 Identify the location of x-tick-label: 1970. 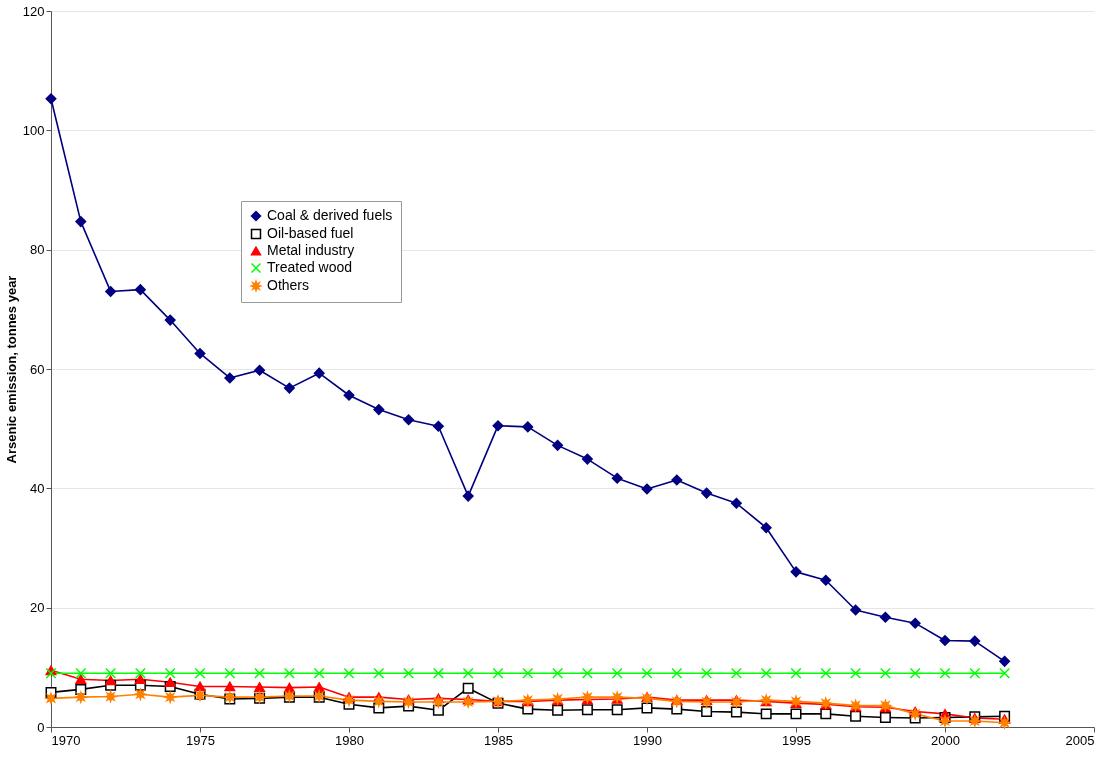
(66, 740).